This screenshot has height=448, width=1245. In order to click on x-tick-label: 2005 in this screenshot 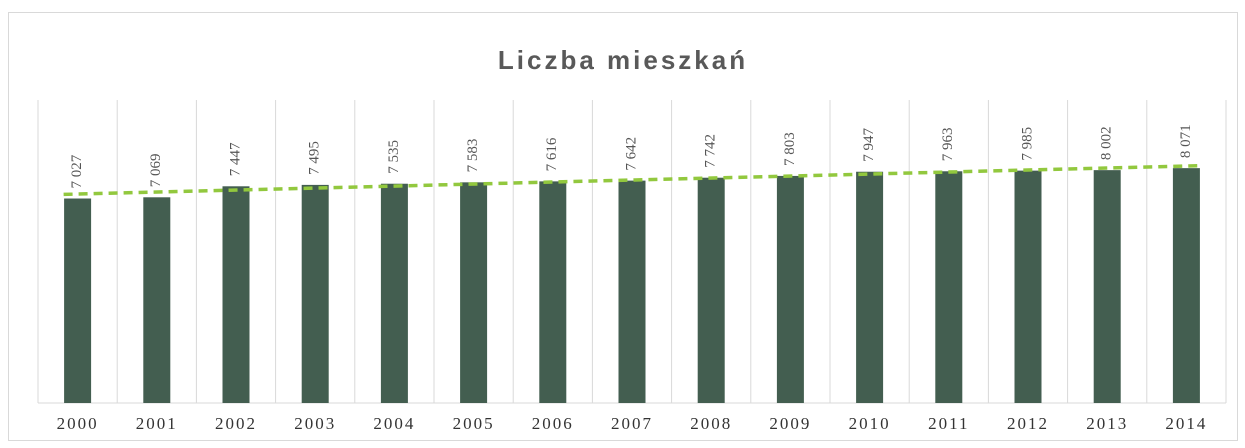, I will do `click(474, 423)`.